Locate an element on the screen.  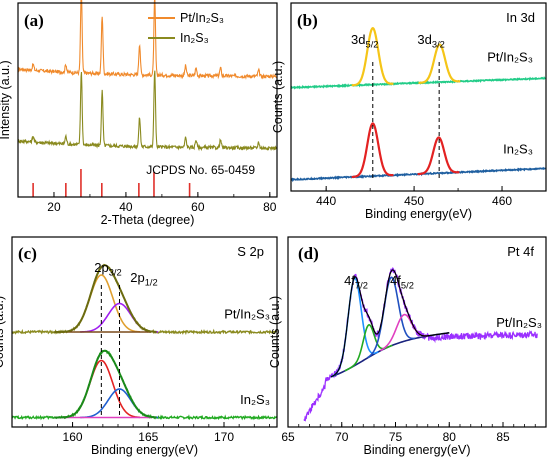
y-axis-label: Intensity (a.u.) is located at coordinates (6, 99).